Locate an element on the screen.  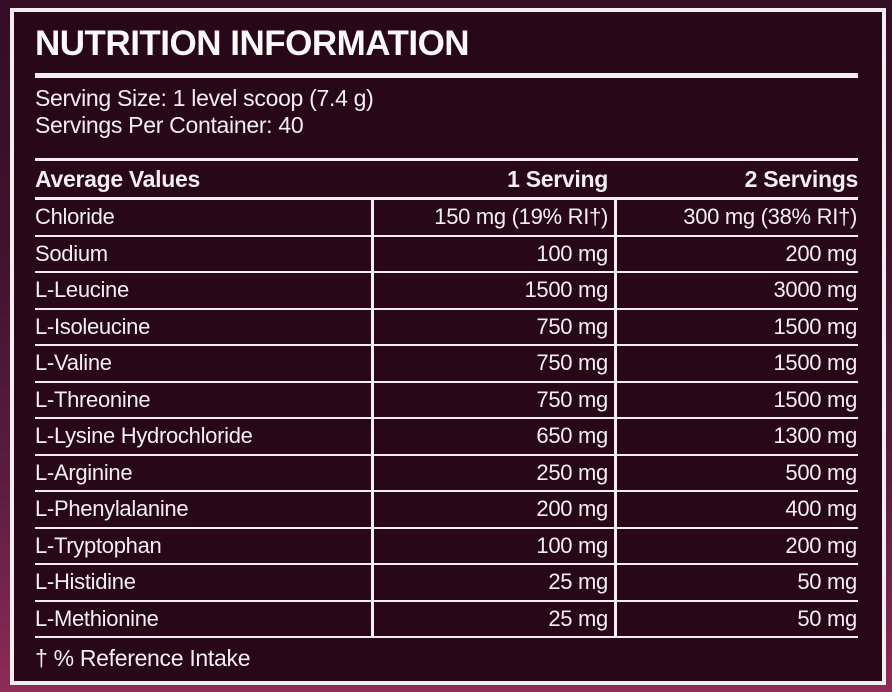
nutrient-name: L-Arginine is located at coordinates (84, 472).